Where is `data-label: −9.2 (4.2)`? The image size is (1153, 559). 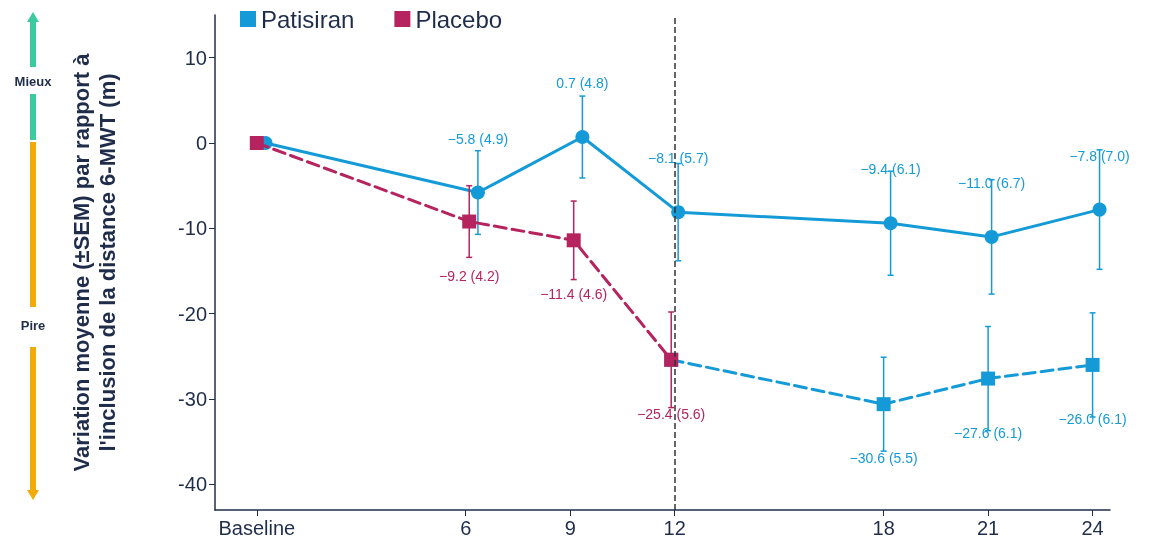 data-label: −9.2 (4.2) is located at coordinates (469, 275).